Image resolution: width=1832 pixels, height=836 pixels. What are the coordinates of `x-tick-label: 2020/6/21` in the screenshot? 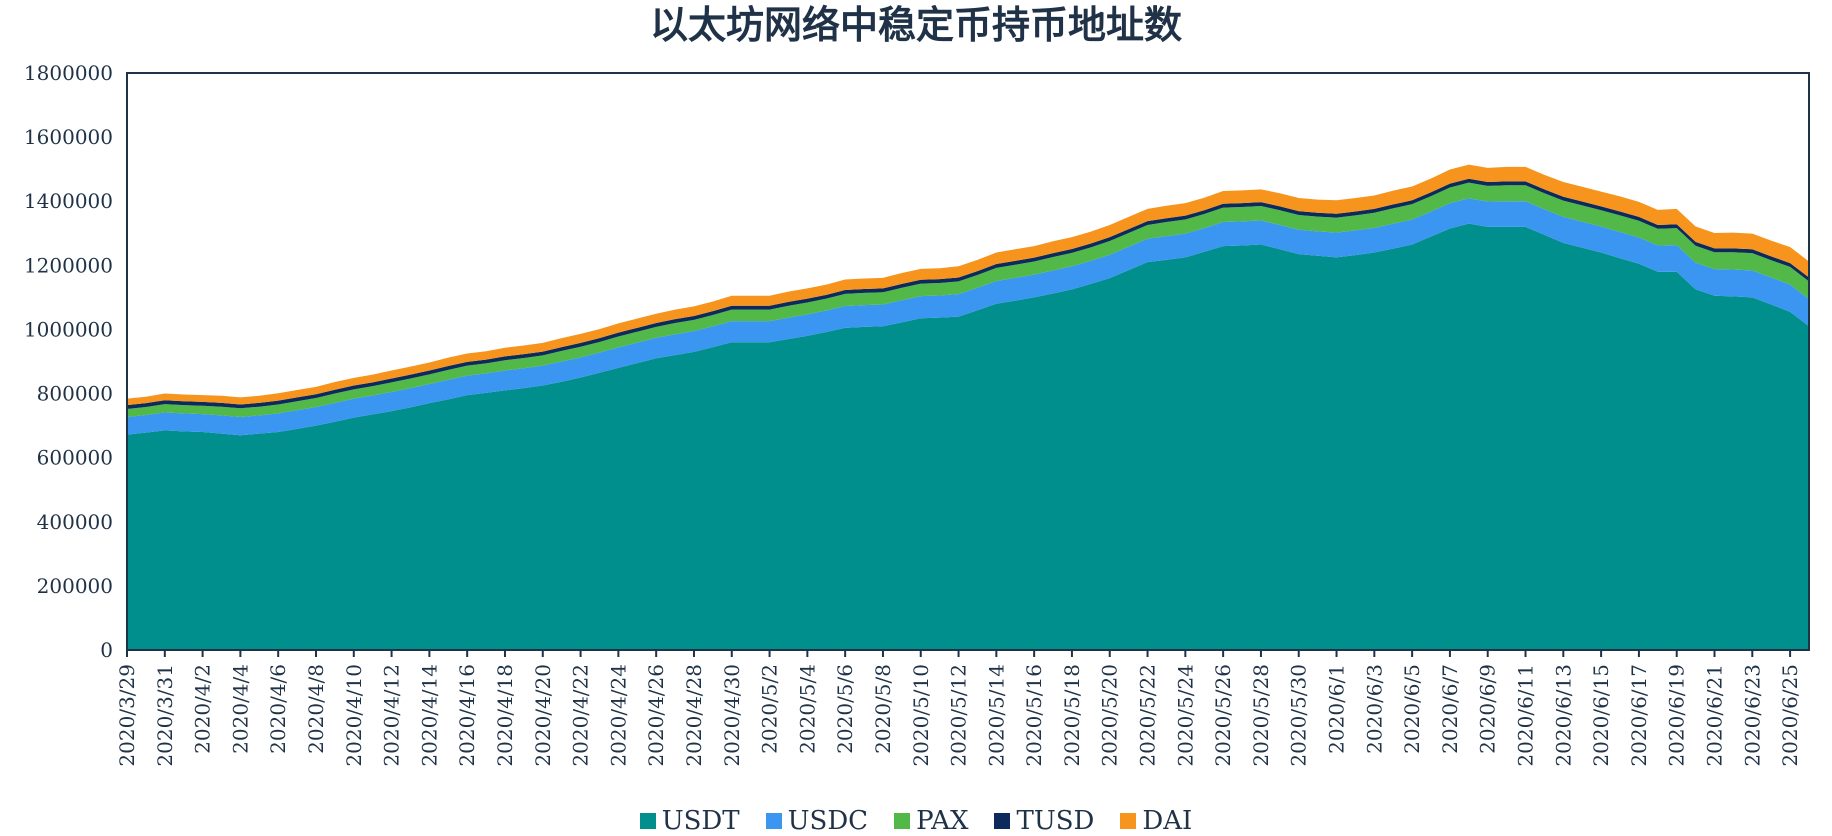 It's located at (1715, 715).